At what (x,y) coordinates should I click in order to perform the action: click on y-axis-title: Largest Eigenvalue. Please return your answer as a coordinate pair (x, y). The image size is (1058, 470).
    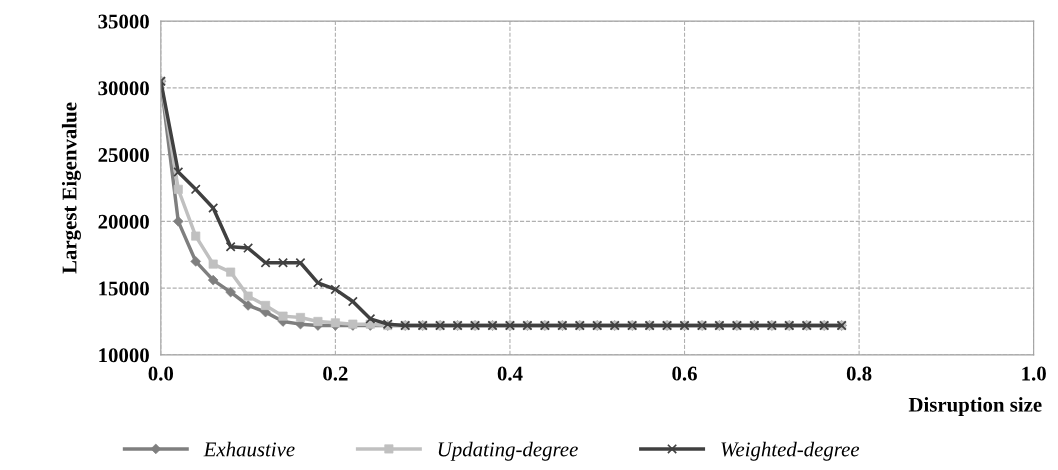
    Looking at the image, I should click on (71, 188).